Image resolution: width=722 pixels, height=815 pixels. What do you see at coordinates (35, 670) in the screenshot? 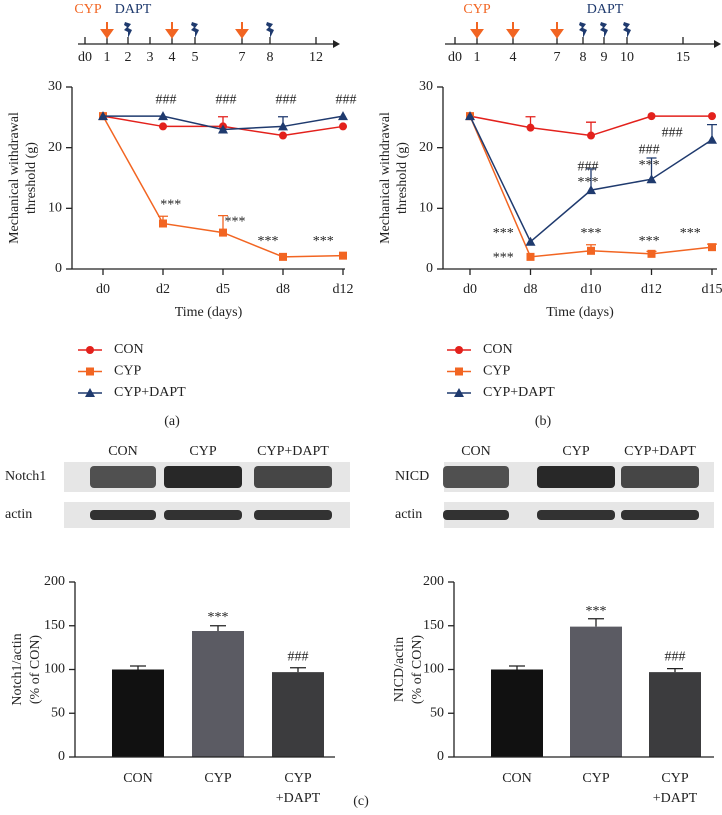
I see `y-axis-label: (% of CON)` at bounding box center [35, 670].